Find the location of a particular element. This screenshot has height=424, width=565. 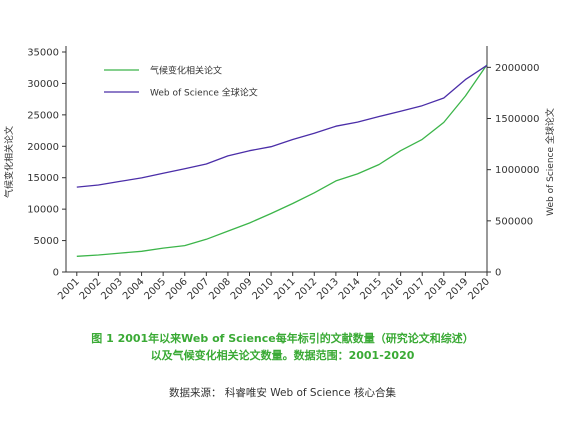

y-axis-right-title: Web of Science 全球论文 is located at coordinates (550, 162).